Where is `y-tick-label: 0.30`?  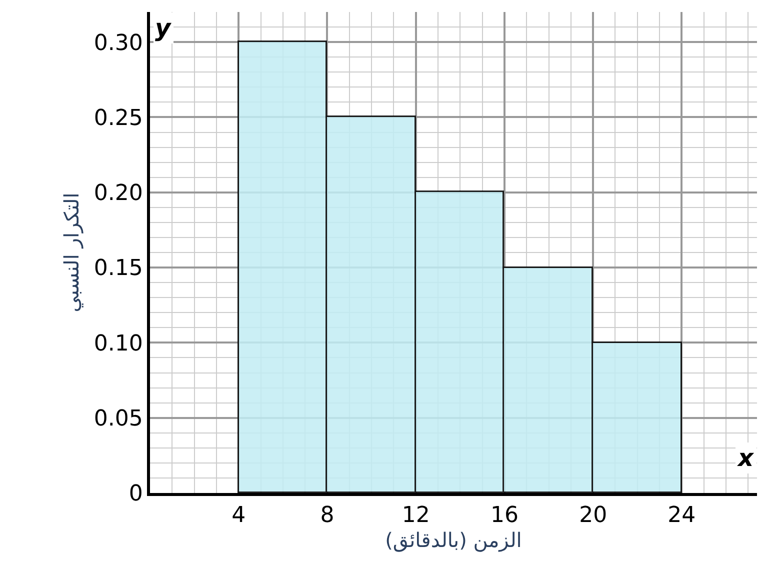
y-tick-label: 0.30 is located at coordinates (118, 43).